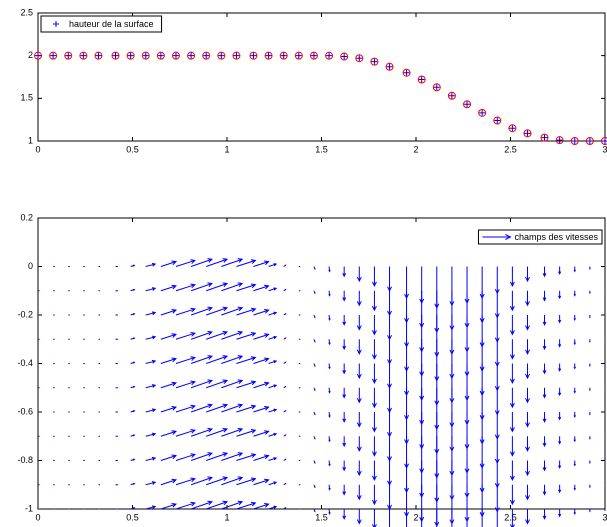  What do you see at coordinates (132, 517) in the screenshot?
I see `x-tick-label: 0.5` at bounding box center [132, 517].